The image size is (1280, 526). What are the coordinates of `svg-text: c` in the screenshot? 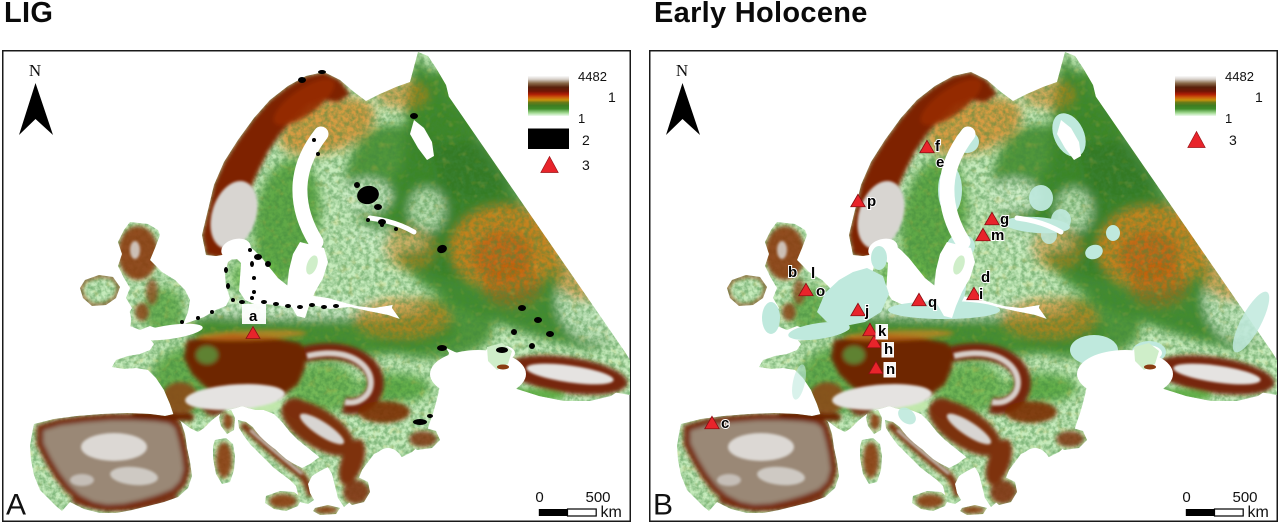 It's located at (725, 423).